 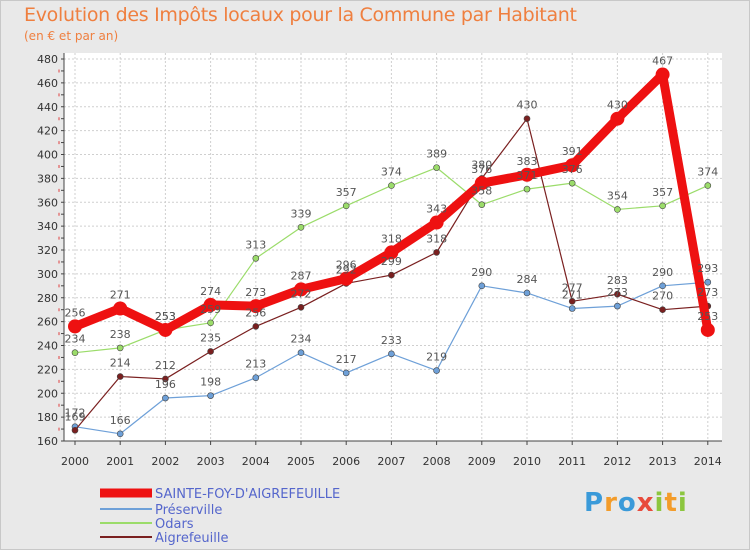 I want to click on data-label: 166, so click(x=120, y=420).